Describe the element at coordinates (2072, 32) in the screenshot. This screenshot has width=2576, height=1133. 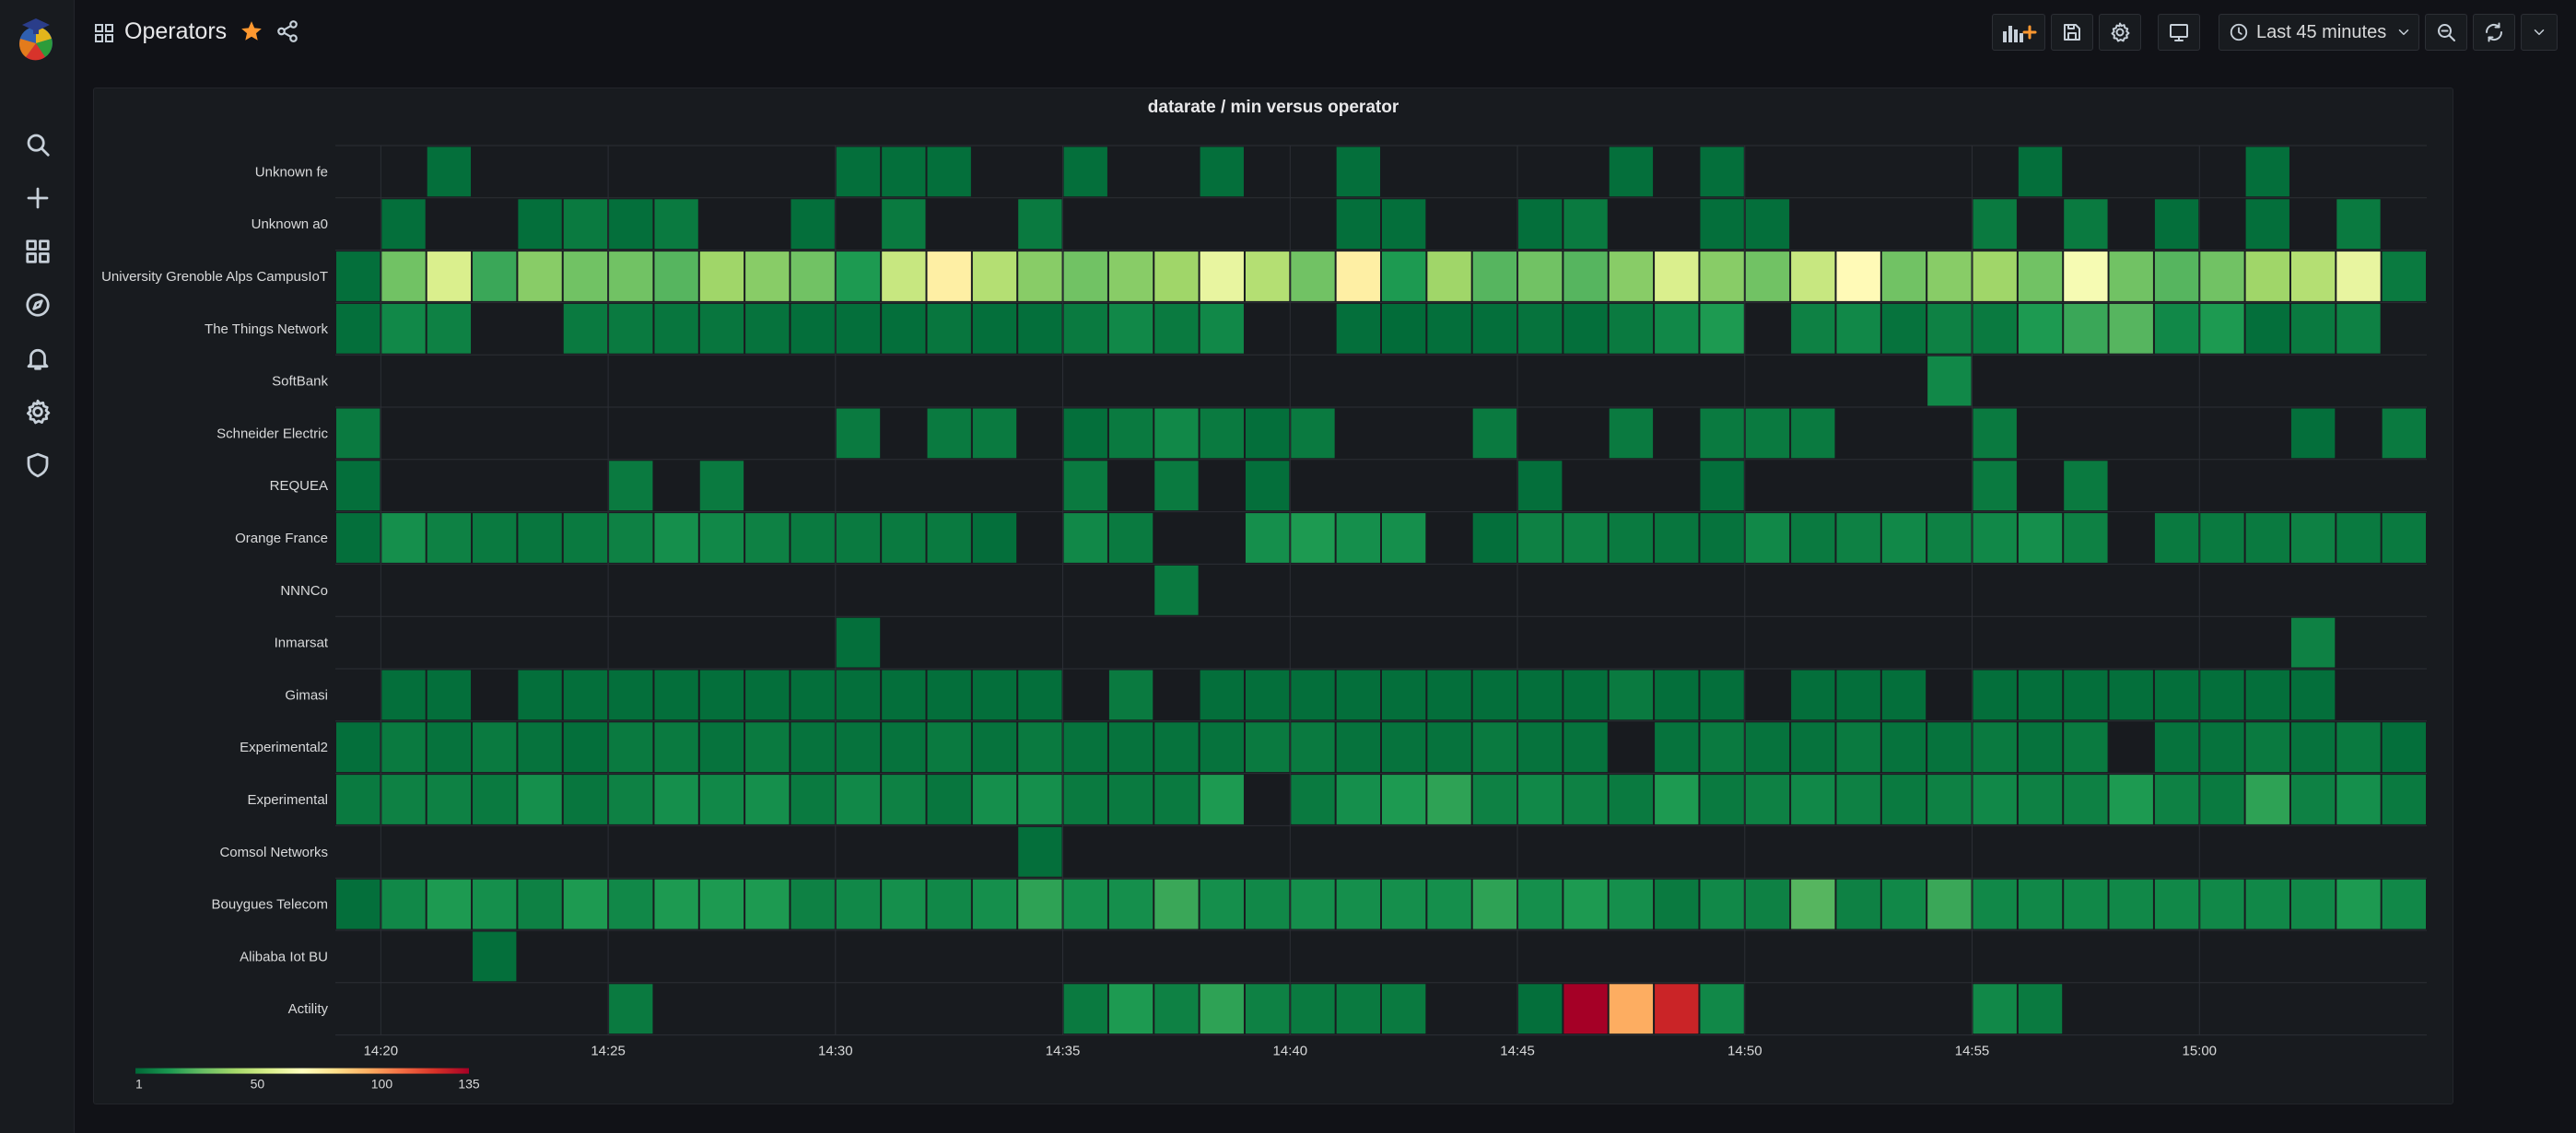
I see `save-dashboard-button` at that location.